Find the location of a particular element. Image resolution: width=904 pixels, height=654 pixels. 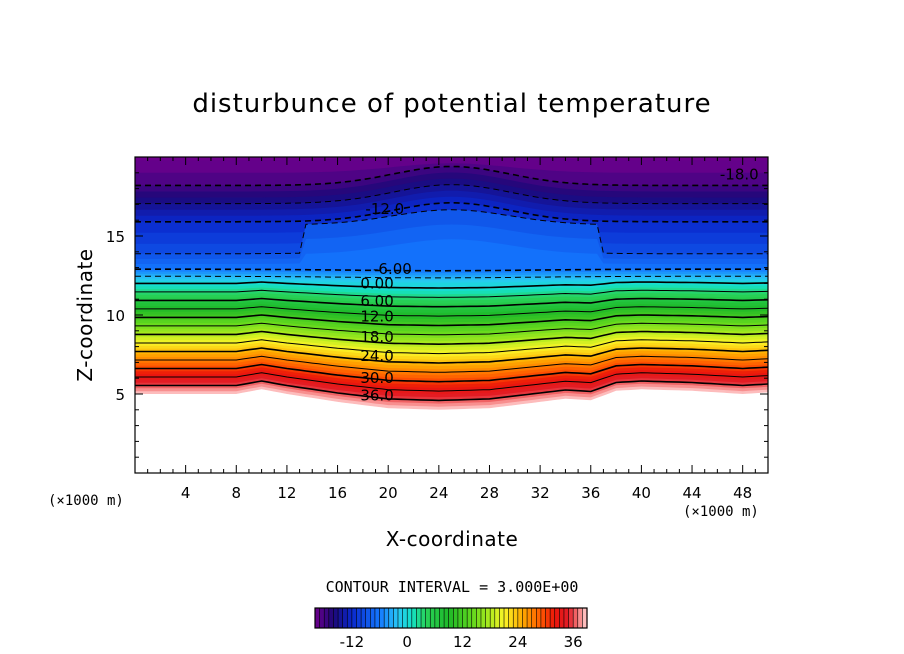

x-tick-label: 12 is located at coordinates (286, 493).